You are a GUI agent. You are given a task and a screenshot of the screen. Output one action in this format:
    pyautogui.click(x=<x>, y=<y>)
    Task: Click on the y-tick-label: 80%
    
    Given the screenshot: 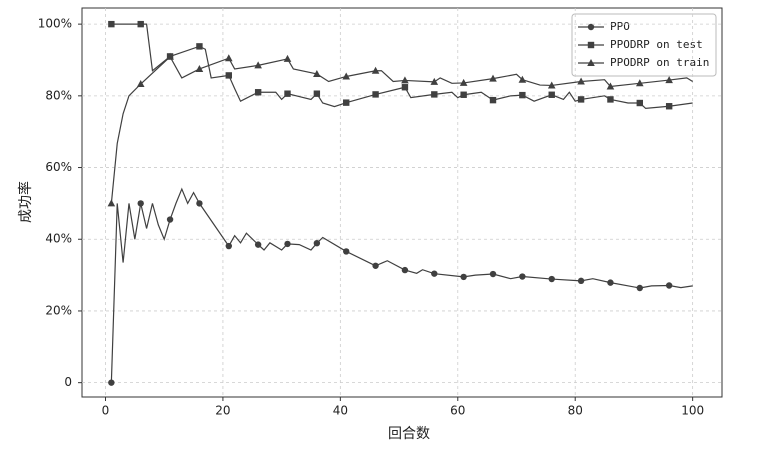 What is the action you would take?
    pyautogui.click(x=58, y=95)
    